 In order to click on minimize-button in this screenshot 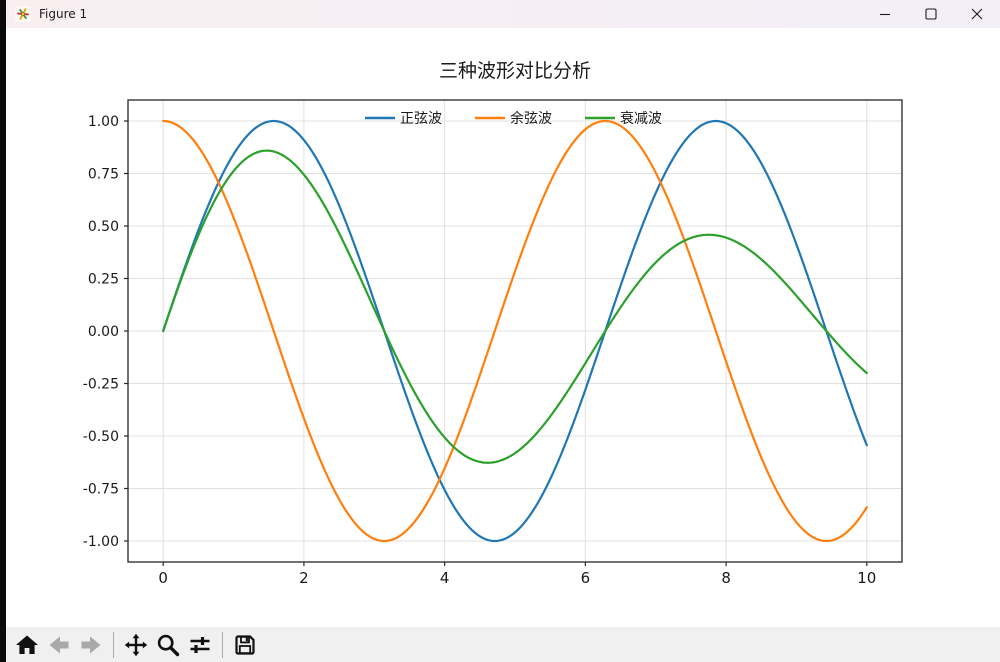, I will do `click(885, 14)`.